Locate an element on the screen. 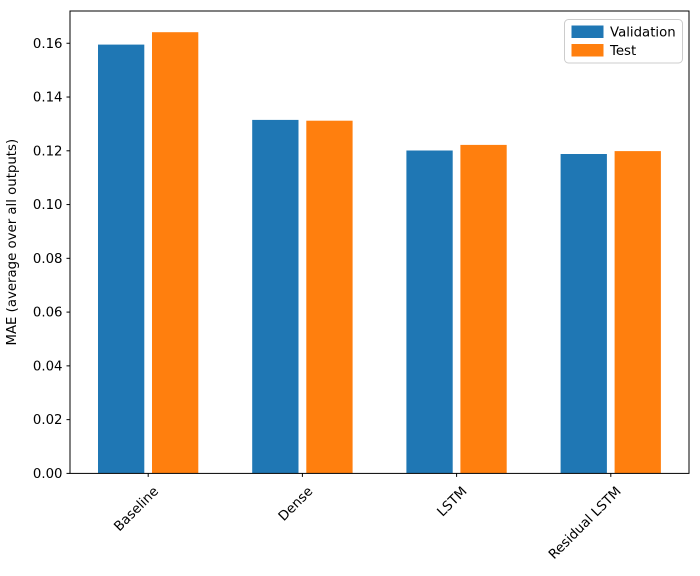 This screenshot has height=576, width=700. y-tick-label: 0.12 is located at coordinates (48, 151).